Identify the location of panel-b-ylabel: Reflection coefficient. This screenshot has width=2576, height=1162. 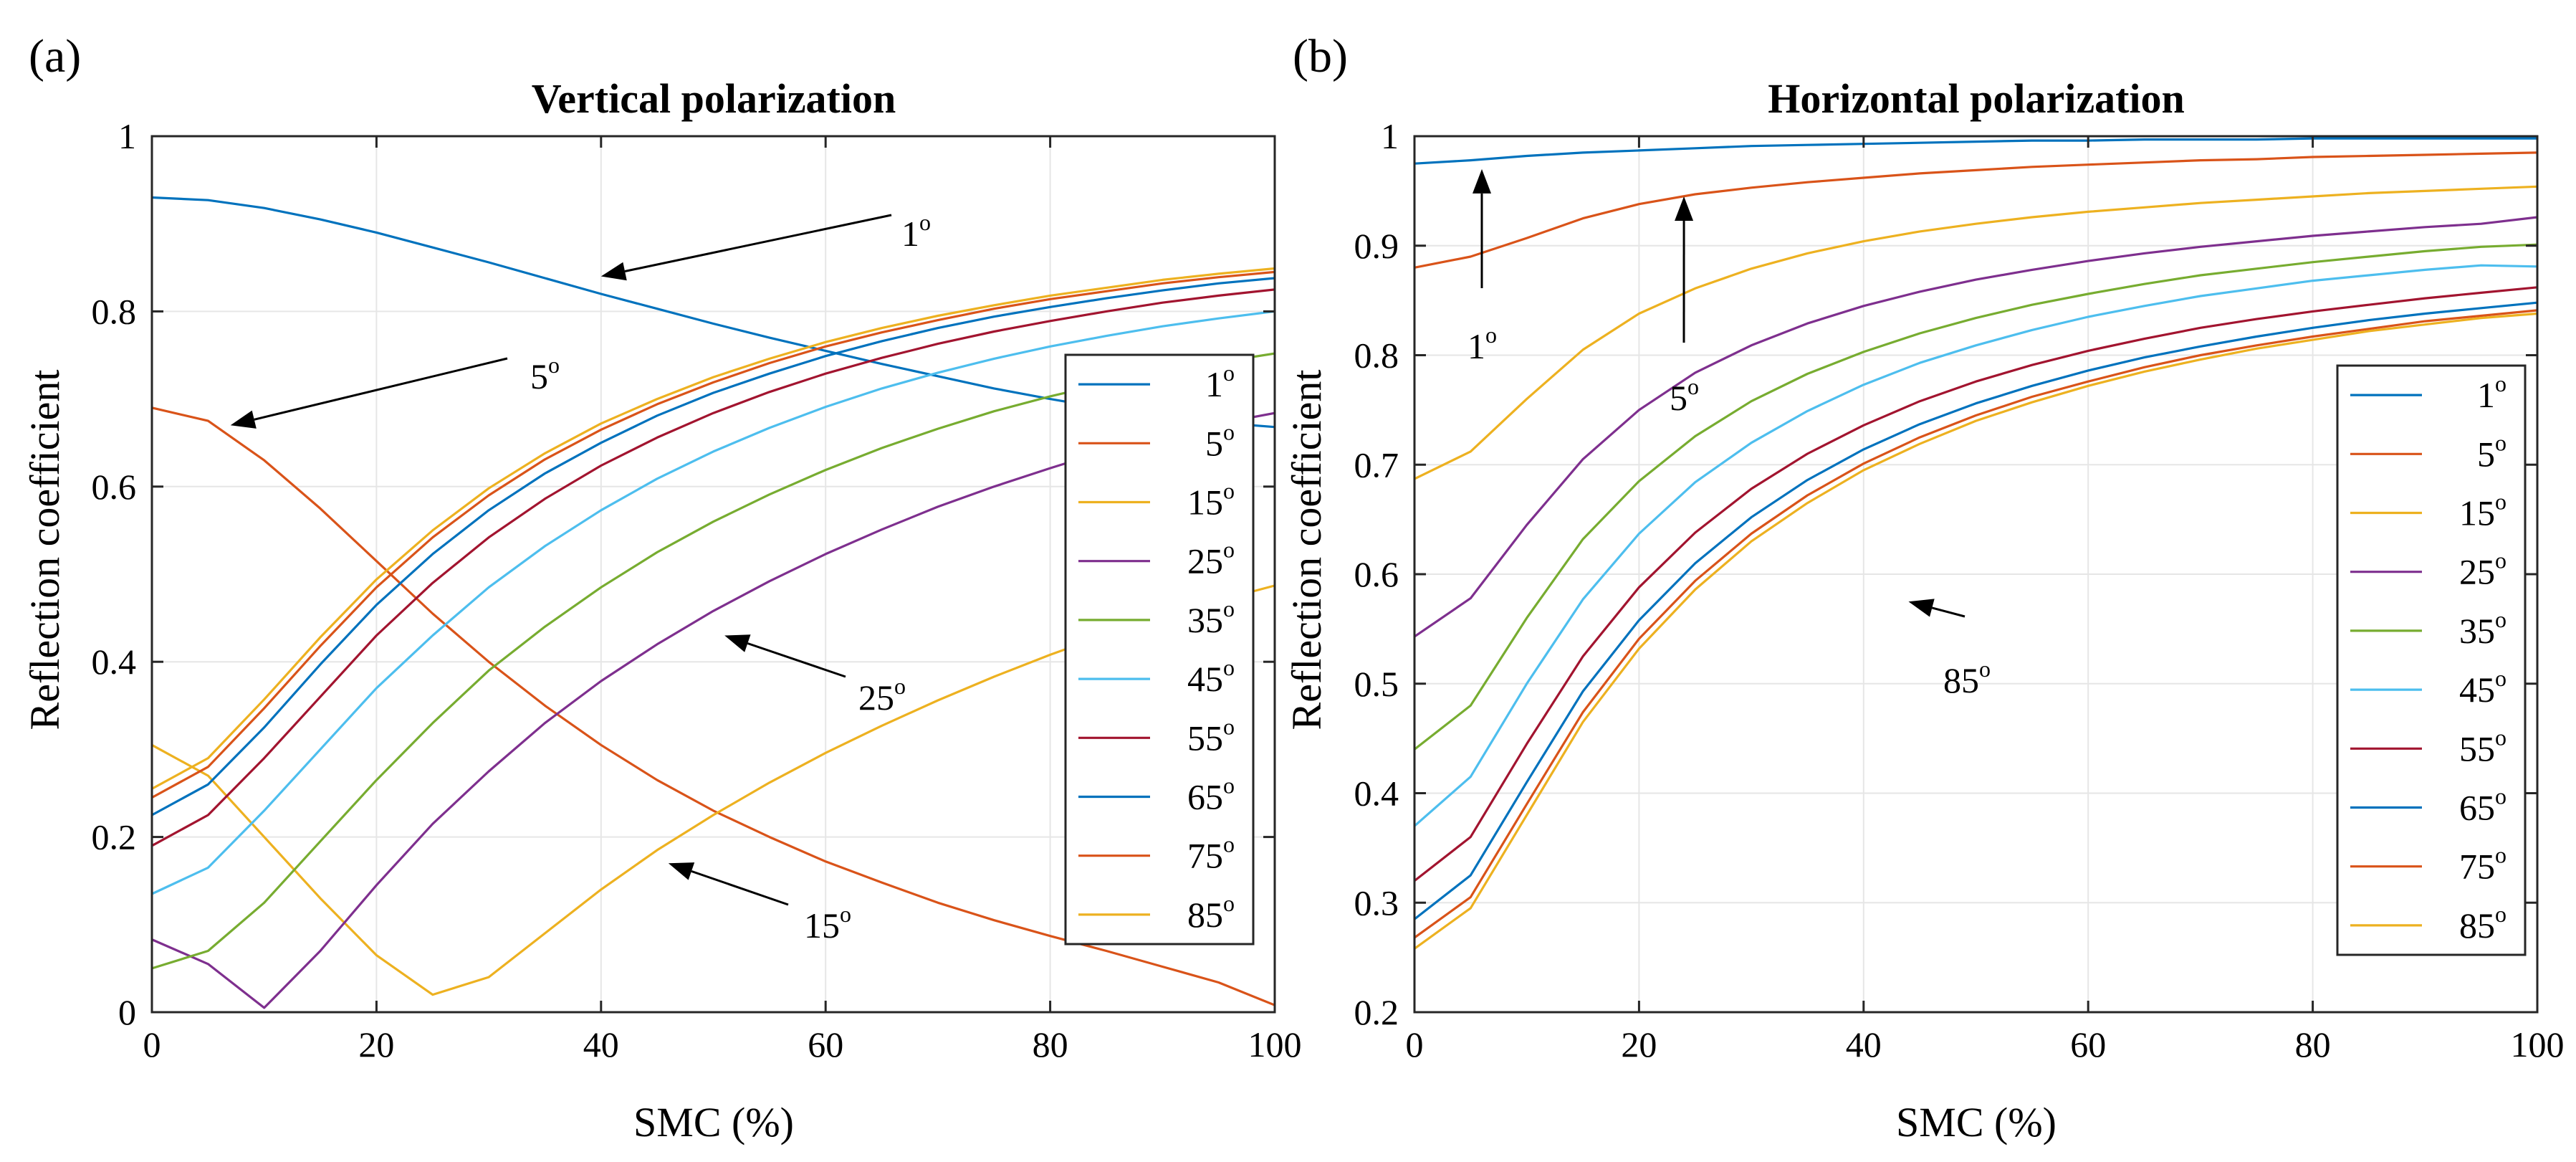
(1306, 550).